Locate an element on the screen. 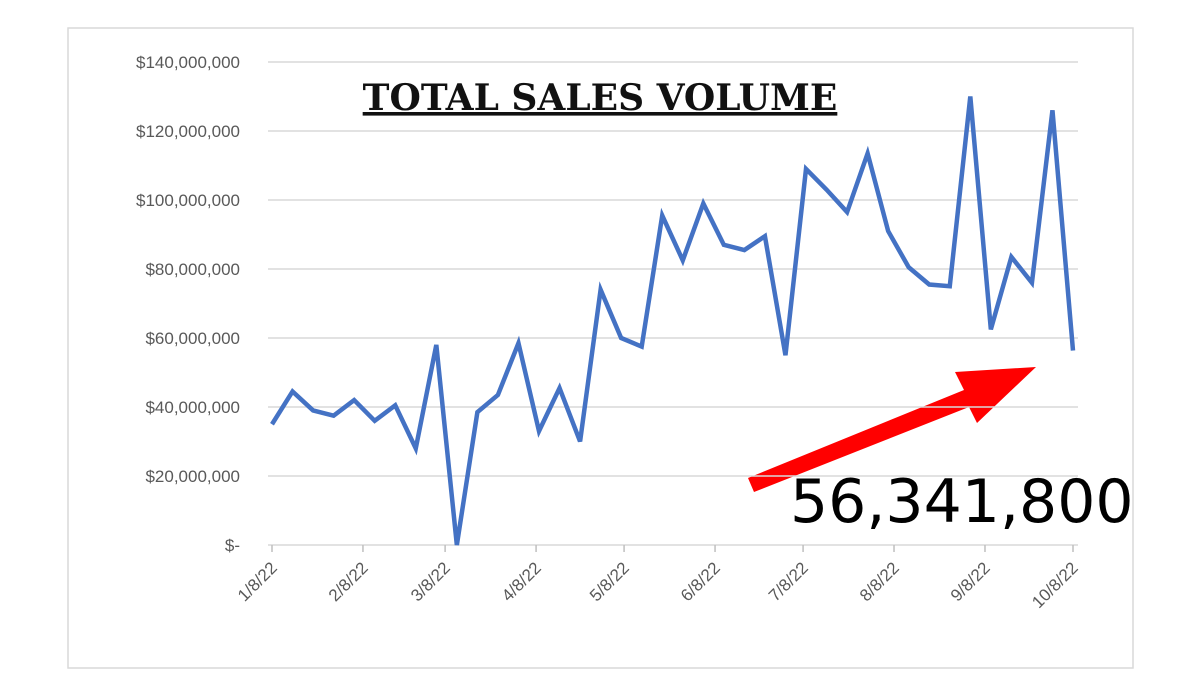 The image size is (1200, 675). y-tick-label: $40,000,000 is located at coordinates (192, 407).